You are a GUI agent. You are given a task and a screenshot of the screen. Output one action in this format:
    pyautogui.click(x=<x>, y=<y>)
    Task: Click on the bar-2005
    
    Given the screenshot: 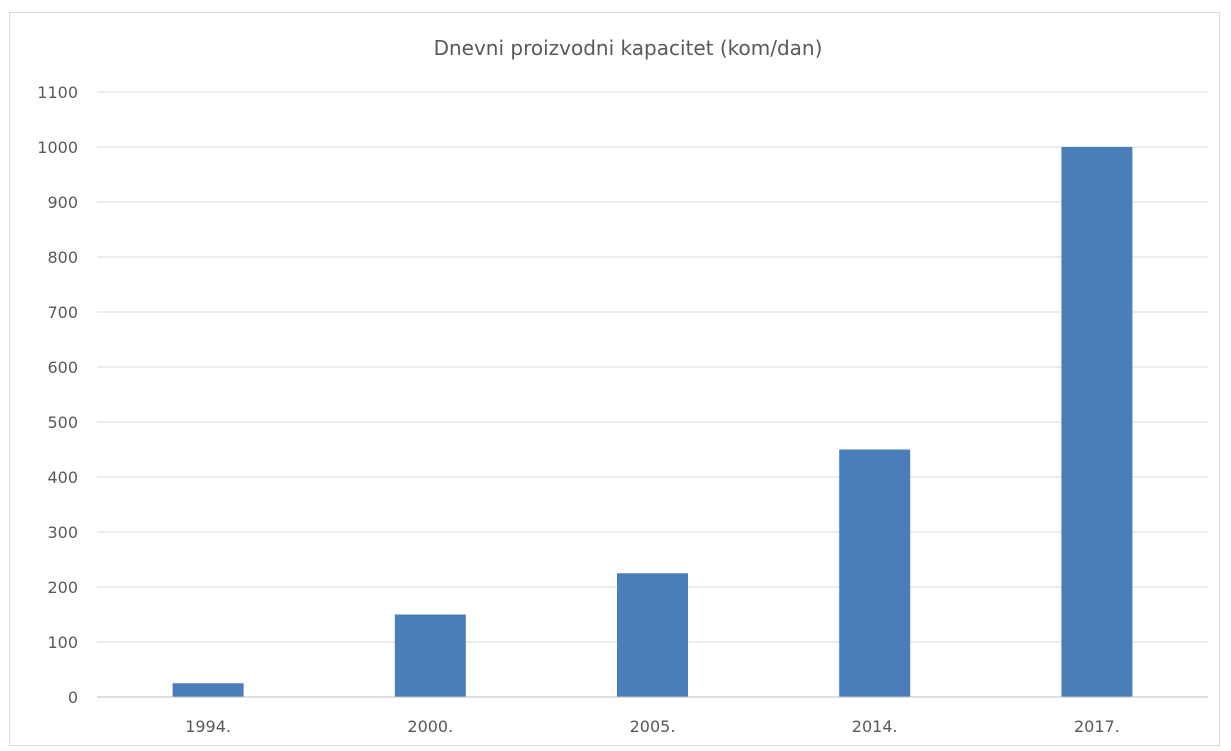 What is the action you would take?
    pyautogui.click(x=652, y=635)
    